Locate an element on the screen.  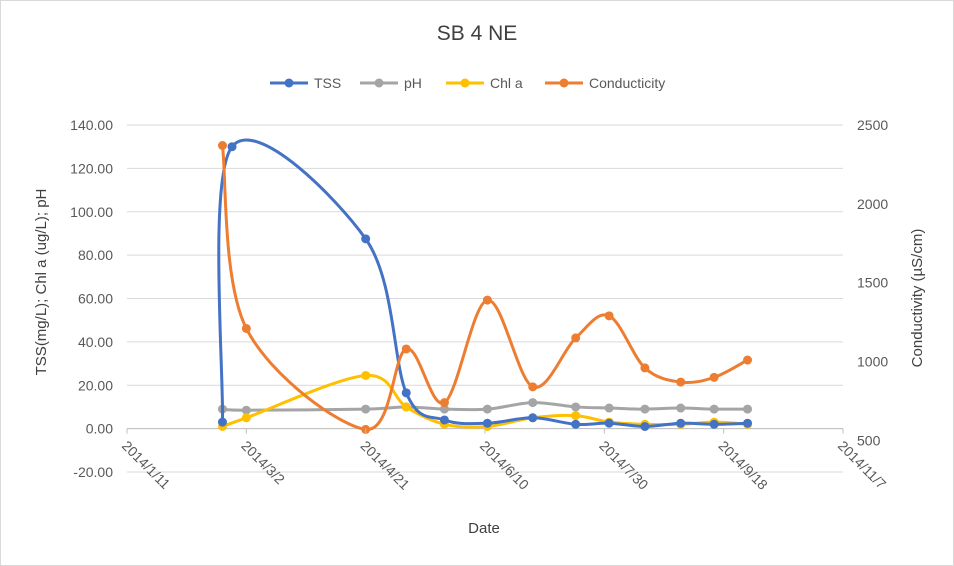
legend: TSS pH Chl a Conducticity is located at coordinates (467, 83).